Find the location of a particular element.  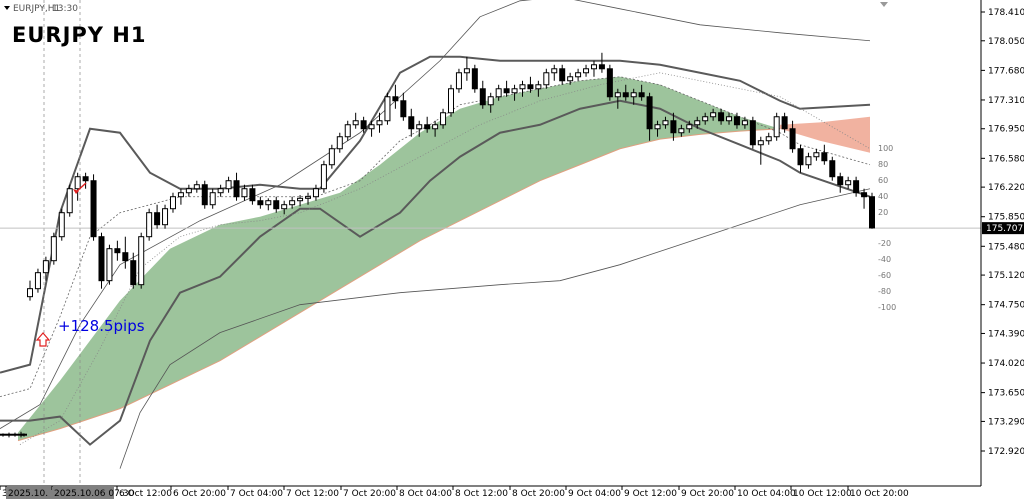

oscillator-level-label: -20 is located at coordinates (884, 243).